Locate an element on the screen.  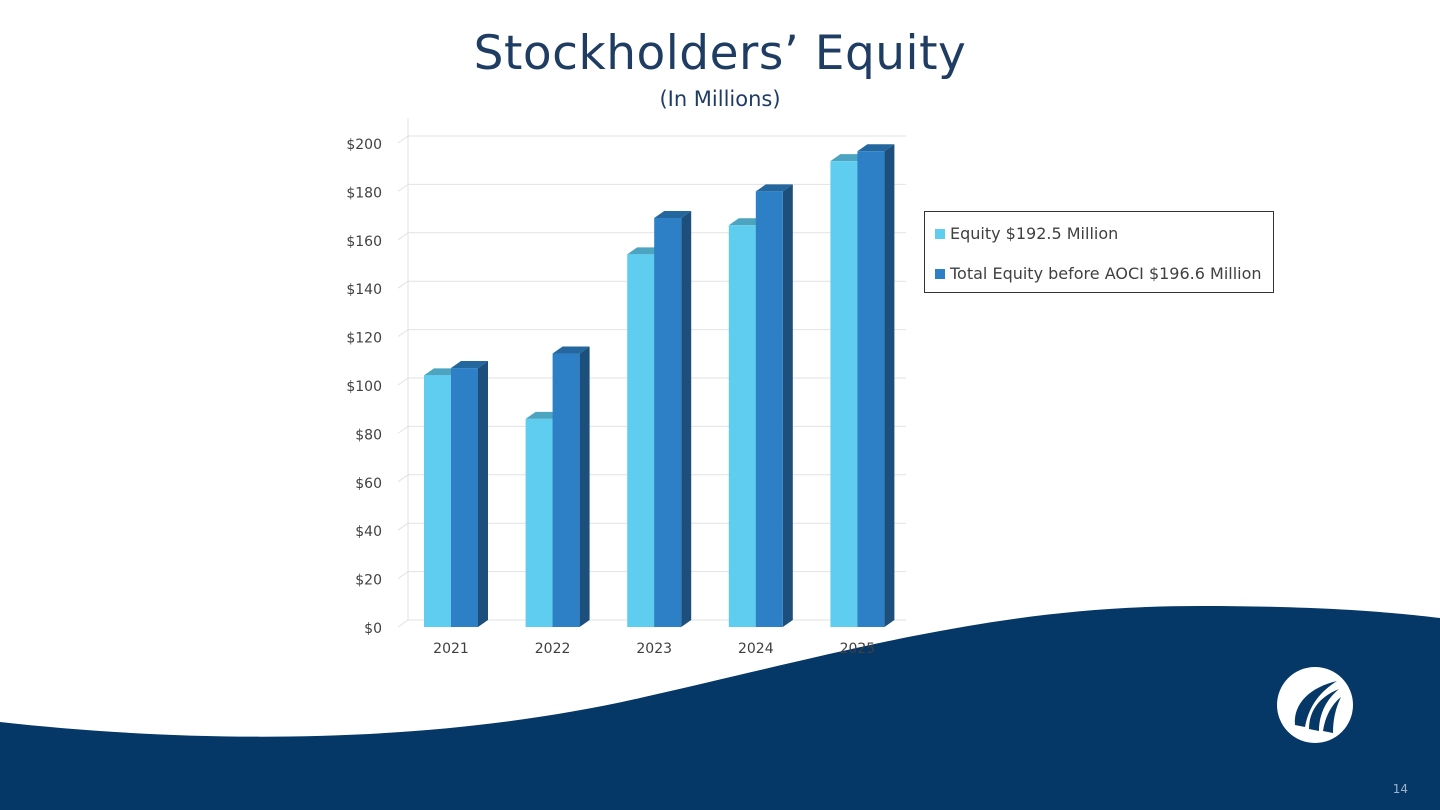
legend-item-total-equity: Total Equity before AOCI $196.6 Million is located at coordinates (1098, 273).